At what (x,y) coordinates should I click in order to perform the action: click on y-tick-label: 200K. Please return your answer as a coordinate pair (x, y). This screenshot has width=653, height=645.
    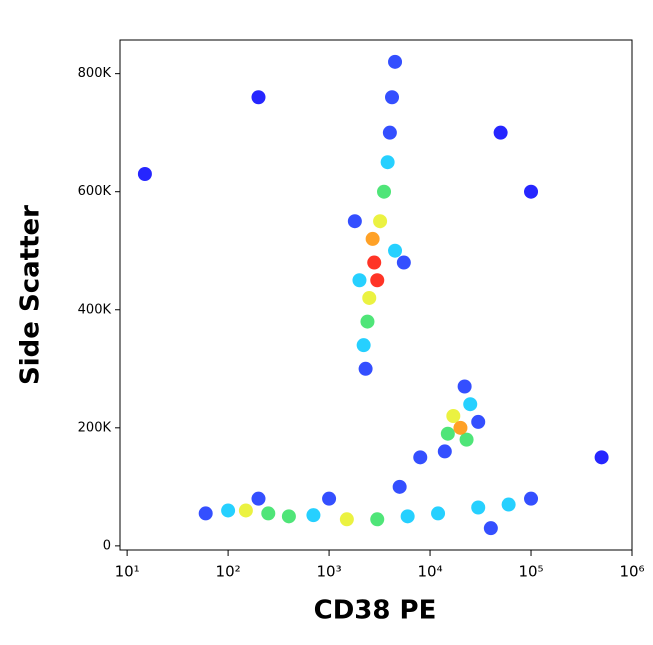
    Looking at the image, I should click on (95, 427).